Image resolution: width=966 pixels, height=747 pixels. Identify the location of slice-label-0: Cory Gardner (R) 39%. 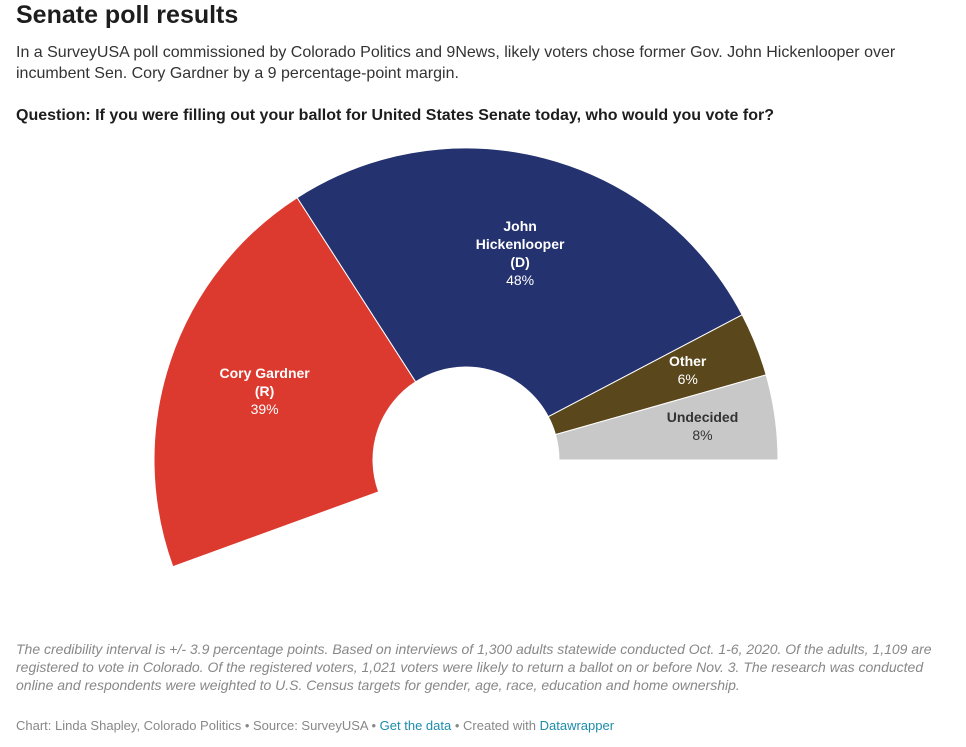
(264, 391).